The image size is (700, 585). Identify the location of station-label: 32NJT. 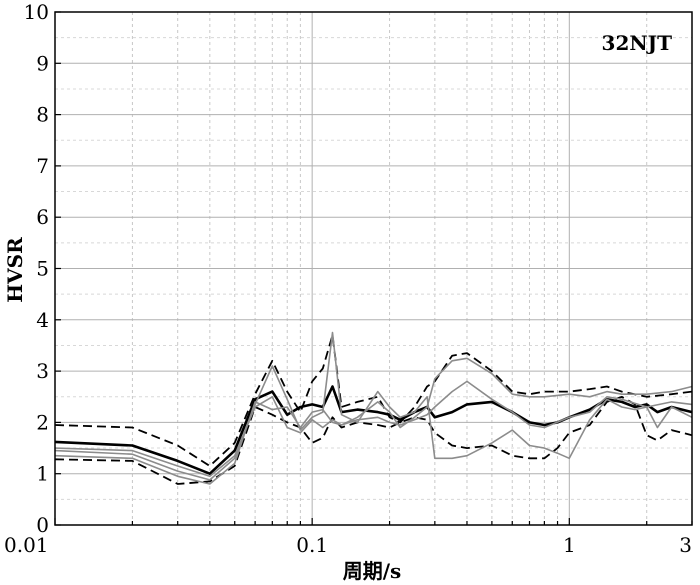
(637, 43).